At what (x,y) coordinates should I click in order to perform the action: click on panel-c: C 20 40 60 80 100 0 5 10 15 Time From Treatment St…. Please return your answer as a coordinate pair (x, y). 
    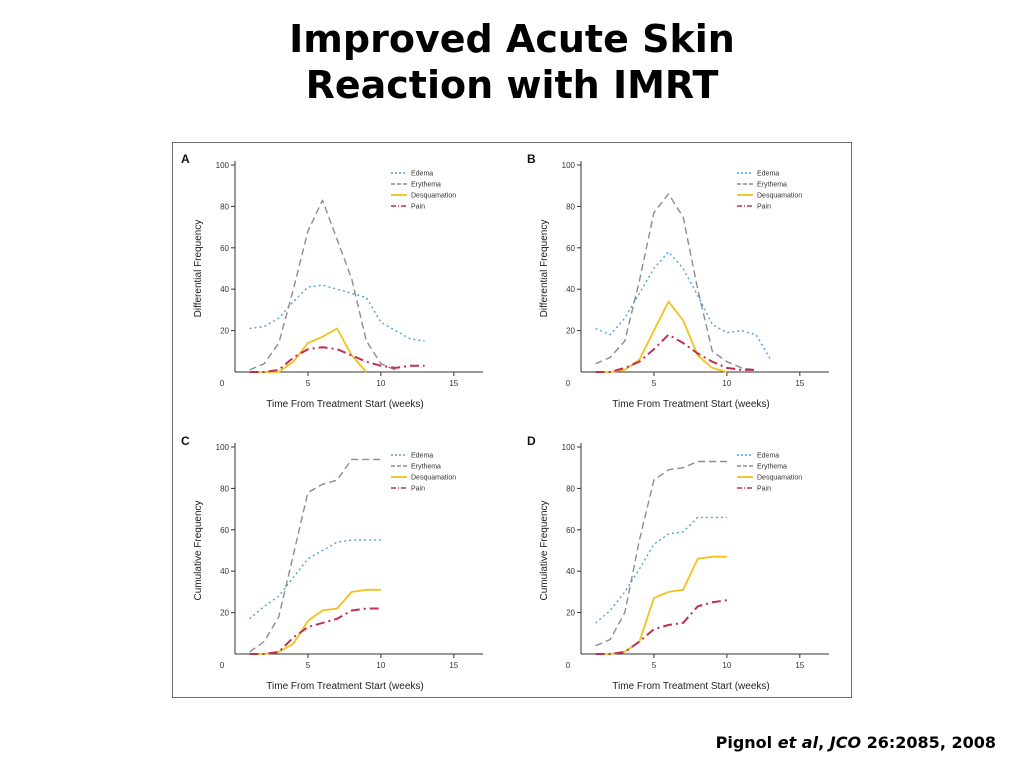
    Looking at the image, I should click on (332, 563).